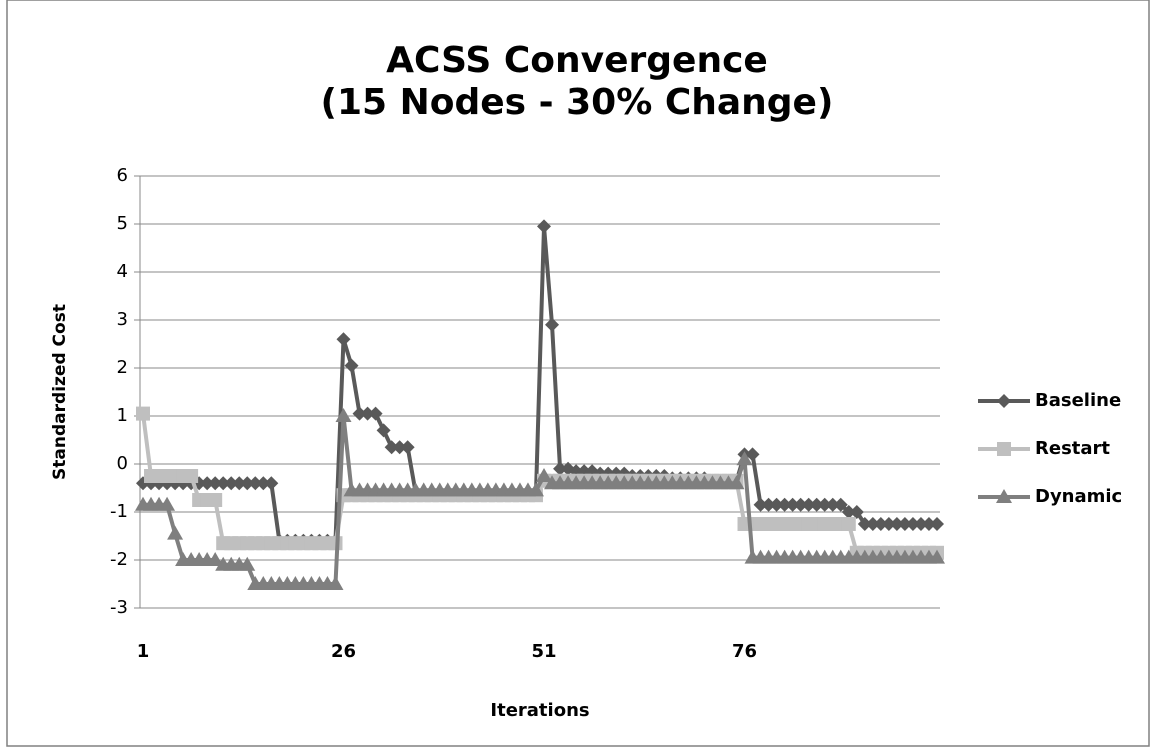  What do you see at coordinates (543, 651) in the screenshot?
I see `x-tick-label: 51` at bounding box center [543, 651].